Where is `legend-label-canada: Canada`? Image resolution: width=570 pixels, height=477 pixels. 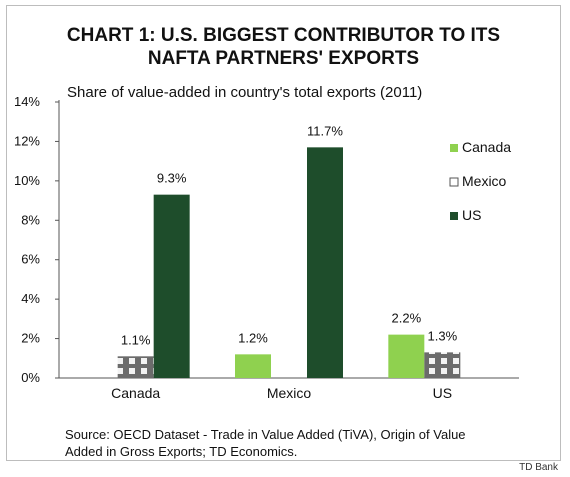 legend-label-canada: Canada is located at coordinates (486, 147).